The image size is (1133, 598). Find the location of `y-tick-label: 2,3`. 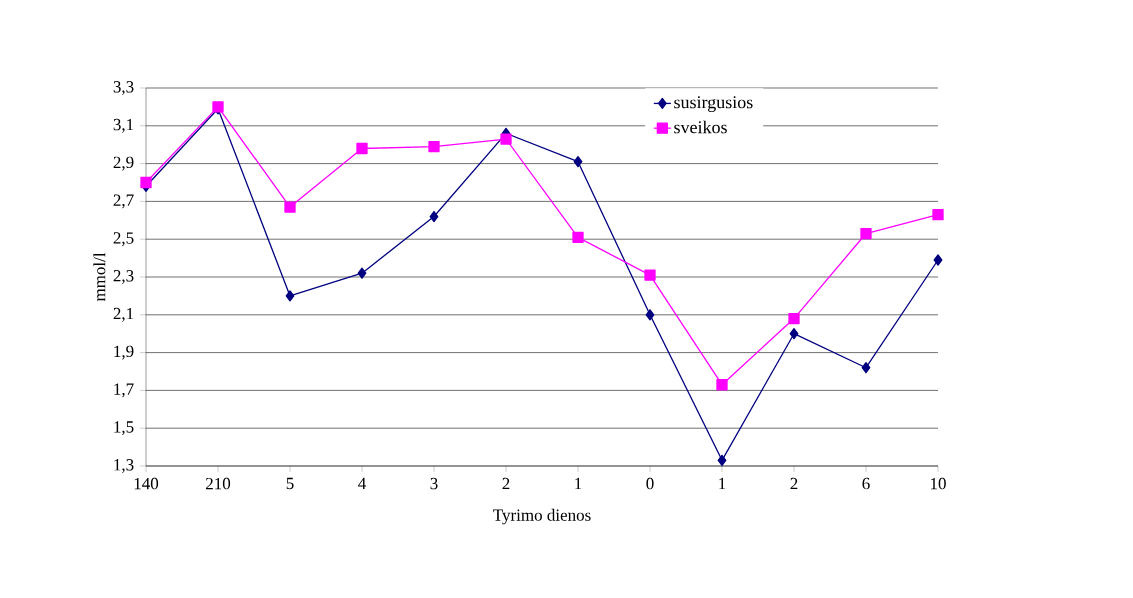

y-tick-label: 2,3 is located at coordinates (123, 277).